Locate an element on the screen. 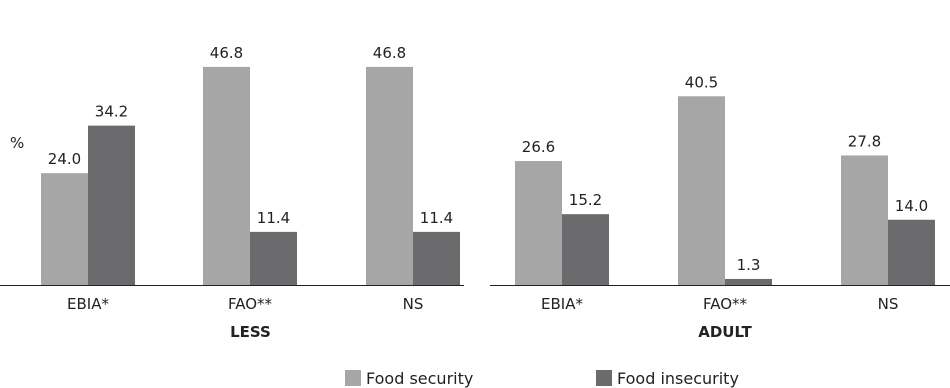  panel-adult-value-label-fao-food-security: 40.5 is located at coordinates (701, 82).